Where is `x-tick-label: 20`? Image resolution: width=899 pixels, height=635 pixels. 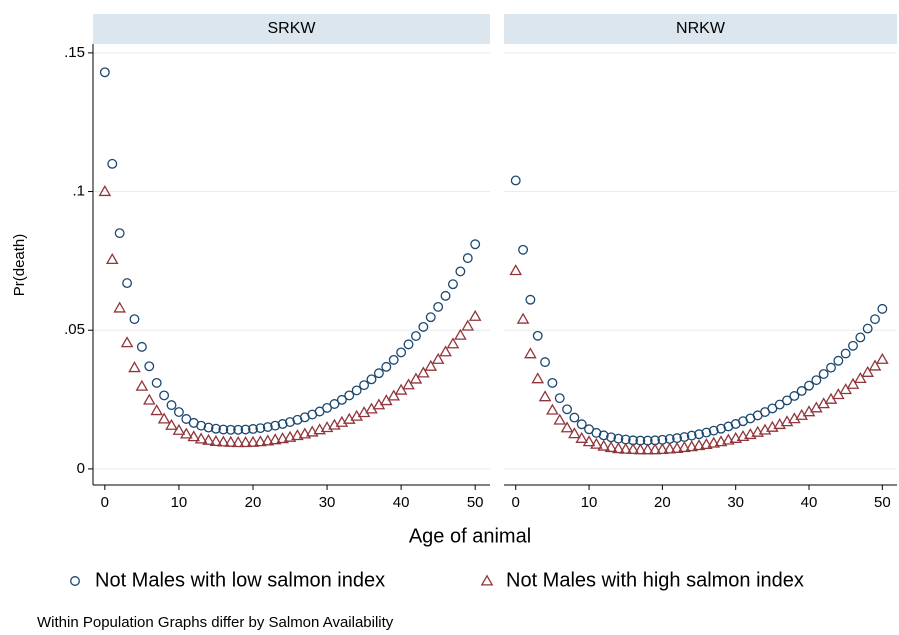
x-tick-label: 20 is located at coordinates (662, 502).